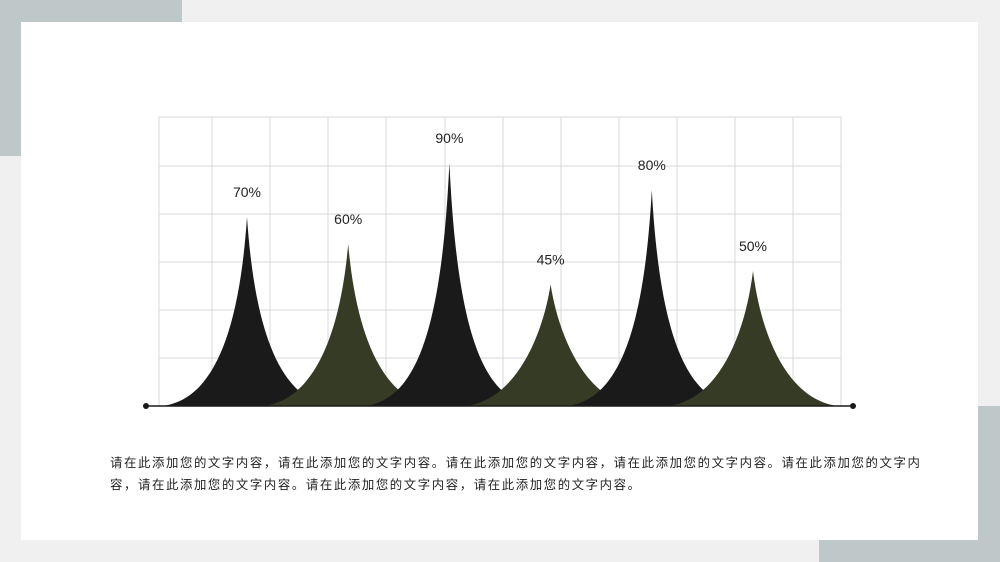  I want to click on data-label: 80%, so click(652, 165).